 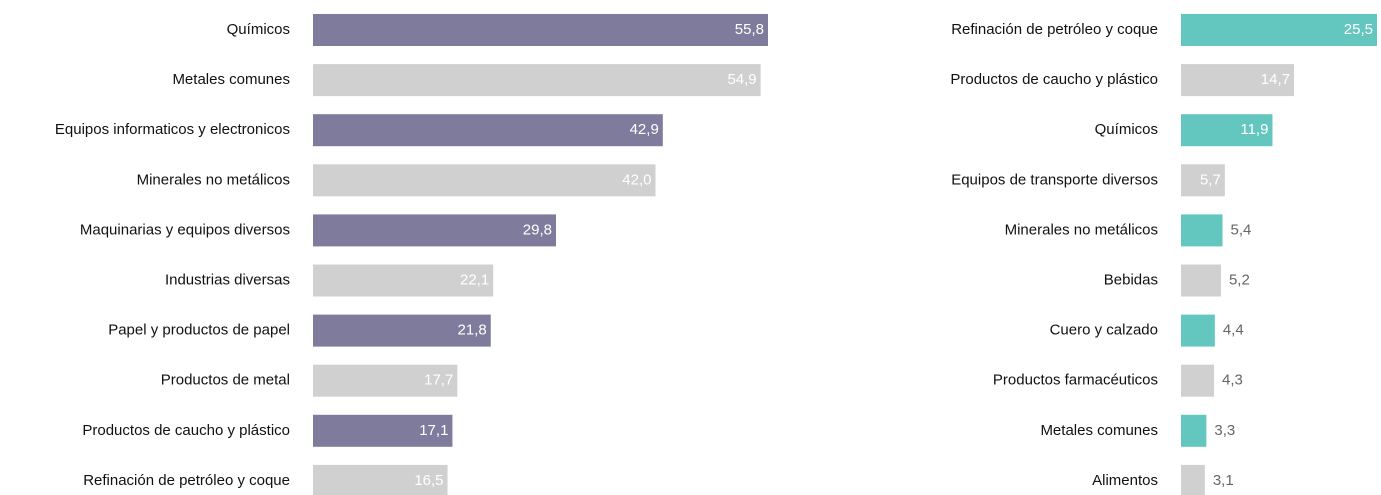 I want to click on value-label: 3,1, so click(x=1223, y=480).